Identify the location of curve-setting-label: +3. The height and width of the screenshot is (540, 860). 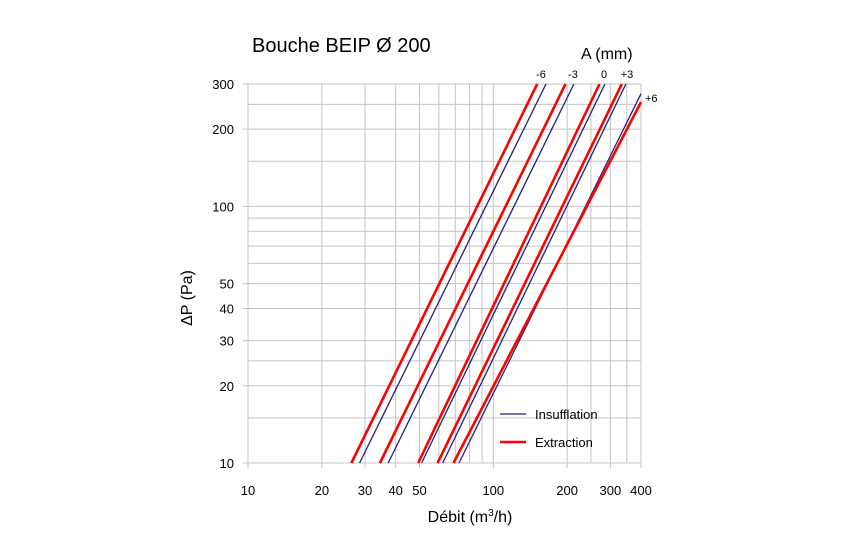
(627, 75).